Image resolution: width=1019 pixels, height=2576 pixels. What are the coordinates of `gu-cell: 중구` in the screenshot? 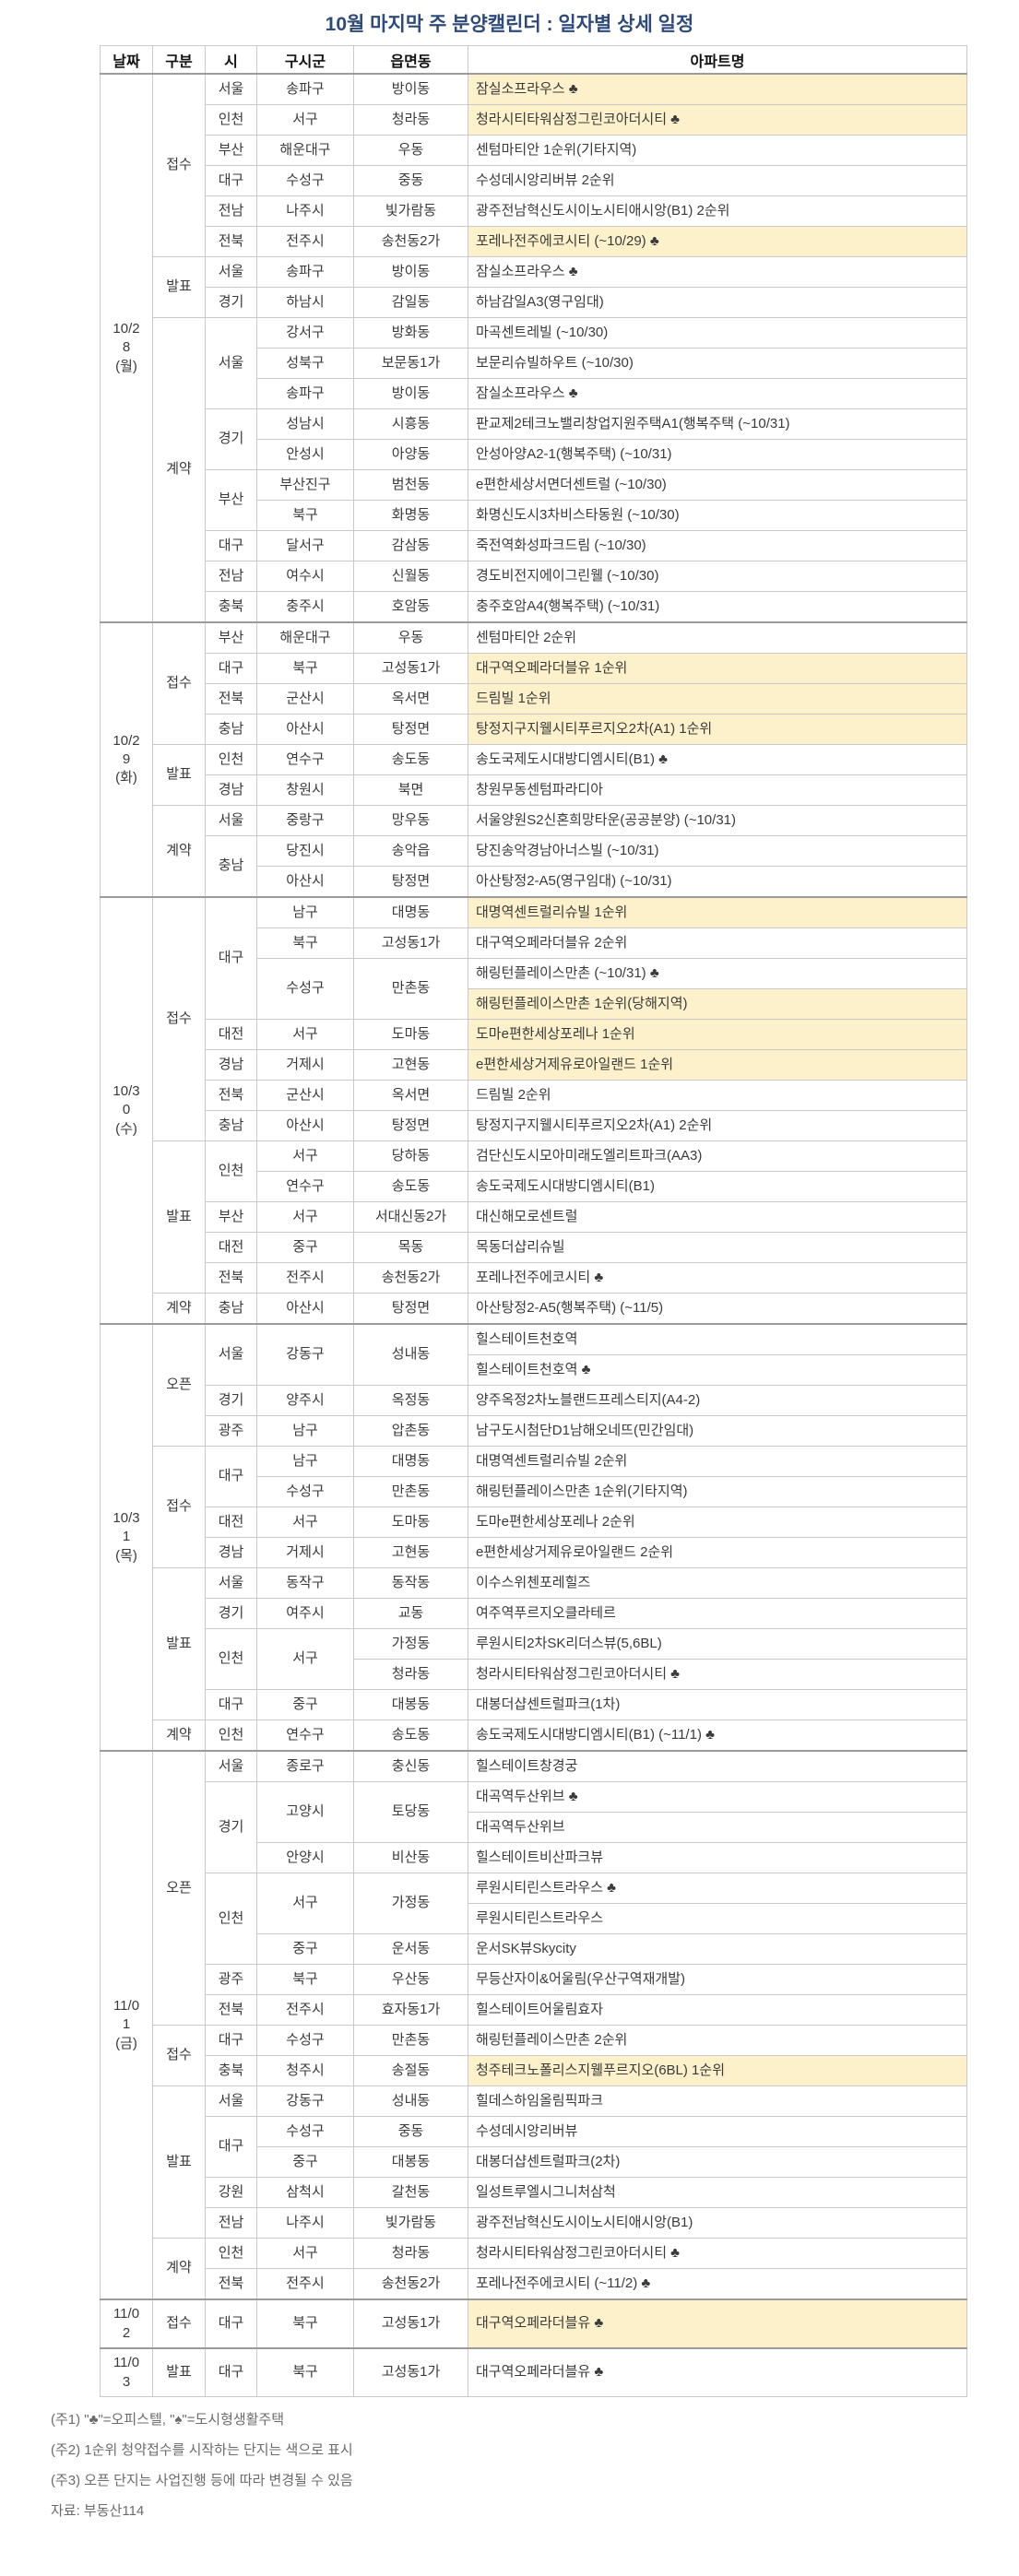 It's located at (305, 2162).